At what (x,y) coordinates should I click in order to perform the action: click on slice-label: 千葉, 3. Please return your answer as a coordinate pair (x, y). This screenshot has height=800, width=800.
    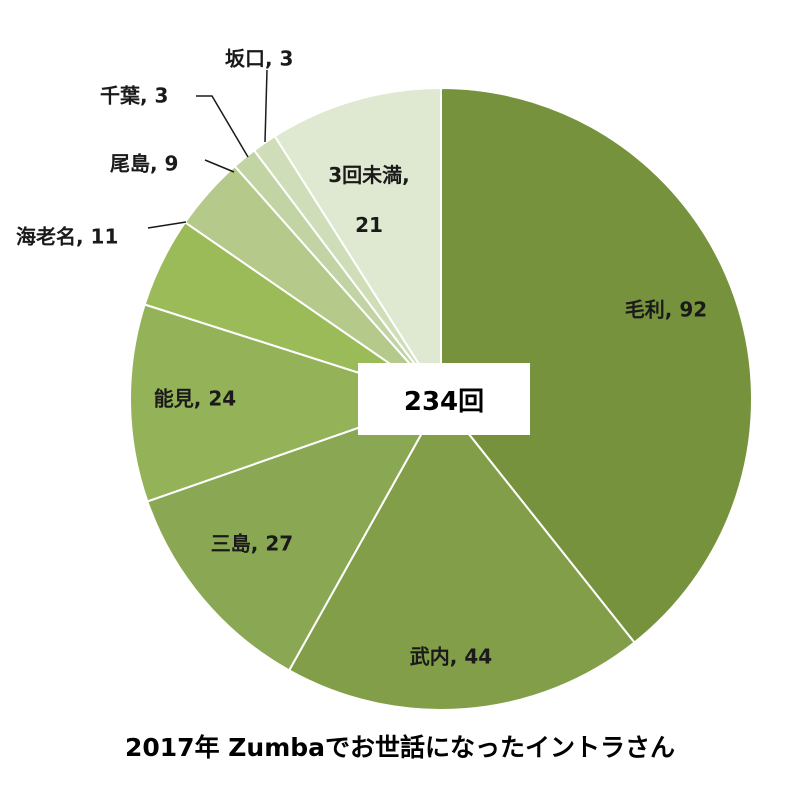
    Looking at the image, I should click on (134, 96).